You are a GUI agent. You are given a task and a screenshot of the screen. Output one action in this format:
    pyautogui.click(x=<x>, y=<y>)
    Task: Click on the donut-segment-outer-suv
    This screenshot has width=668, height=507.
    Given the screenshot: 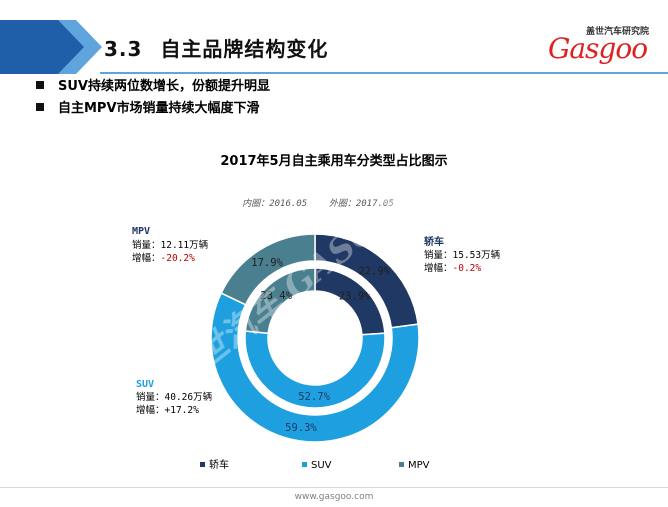 What is the action you would take?
    pyautogui.click(x=315, y=367)
    